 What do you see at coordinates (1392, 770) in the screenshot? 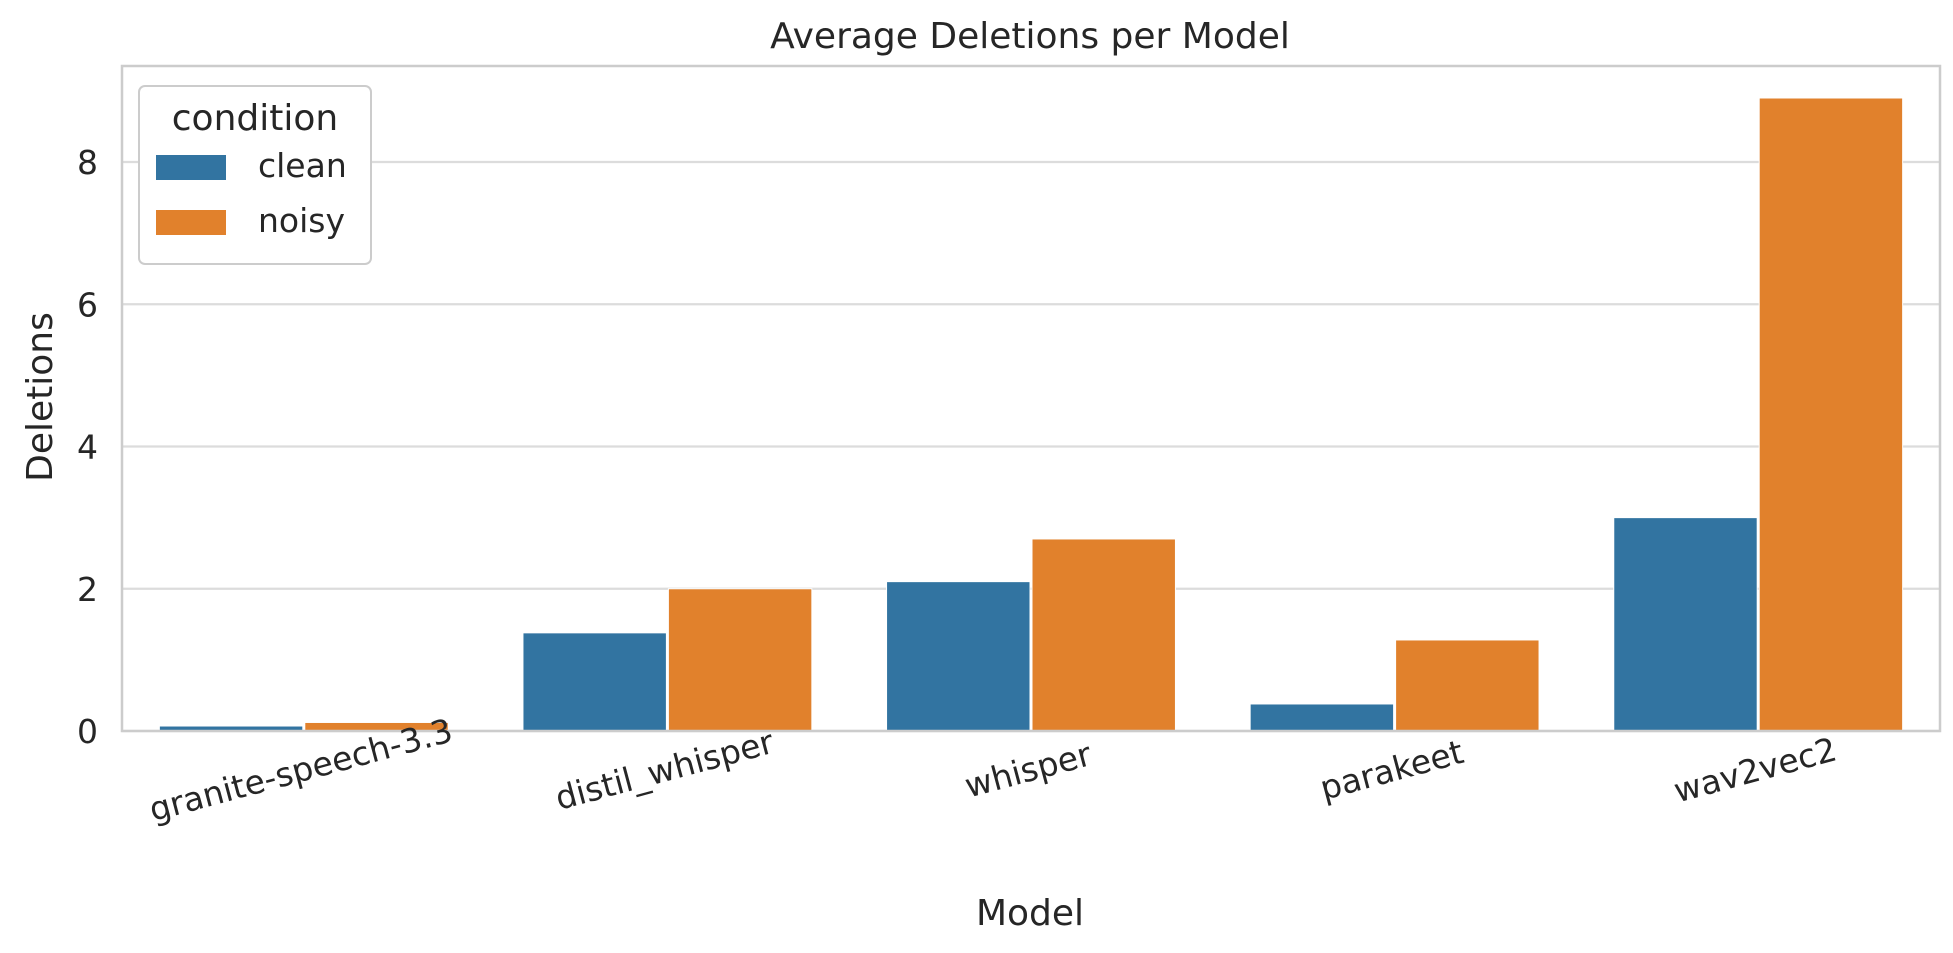
I see `x-tick-label: parakeet` at bounding box center [1392, 770].